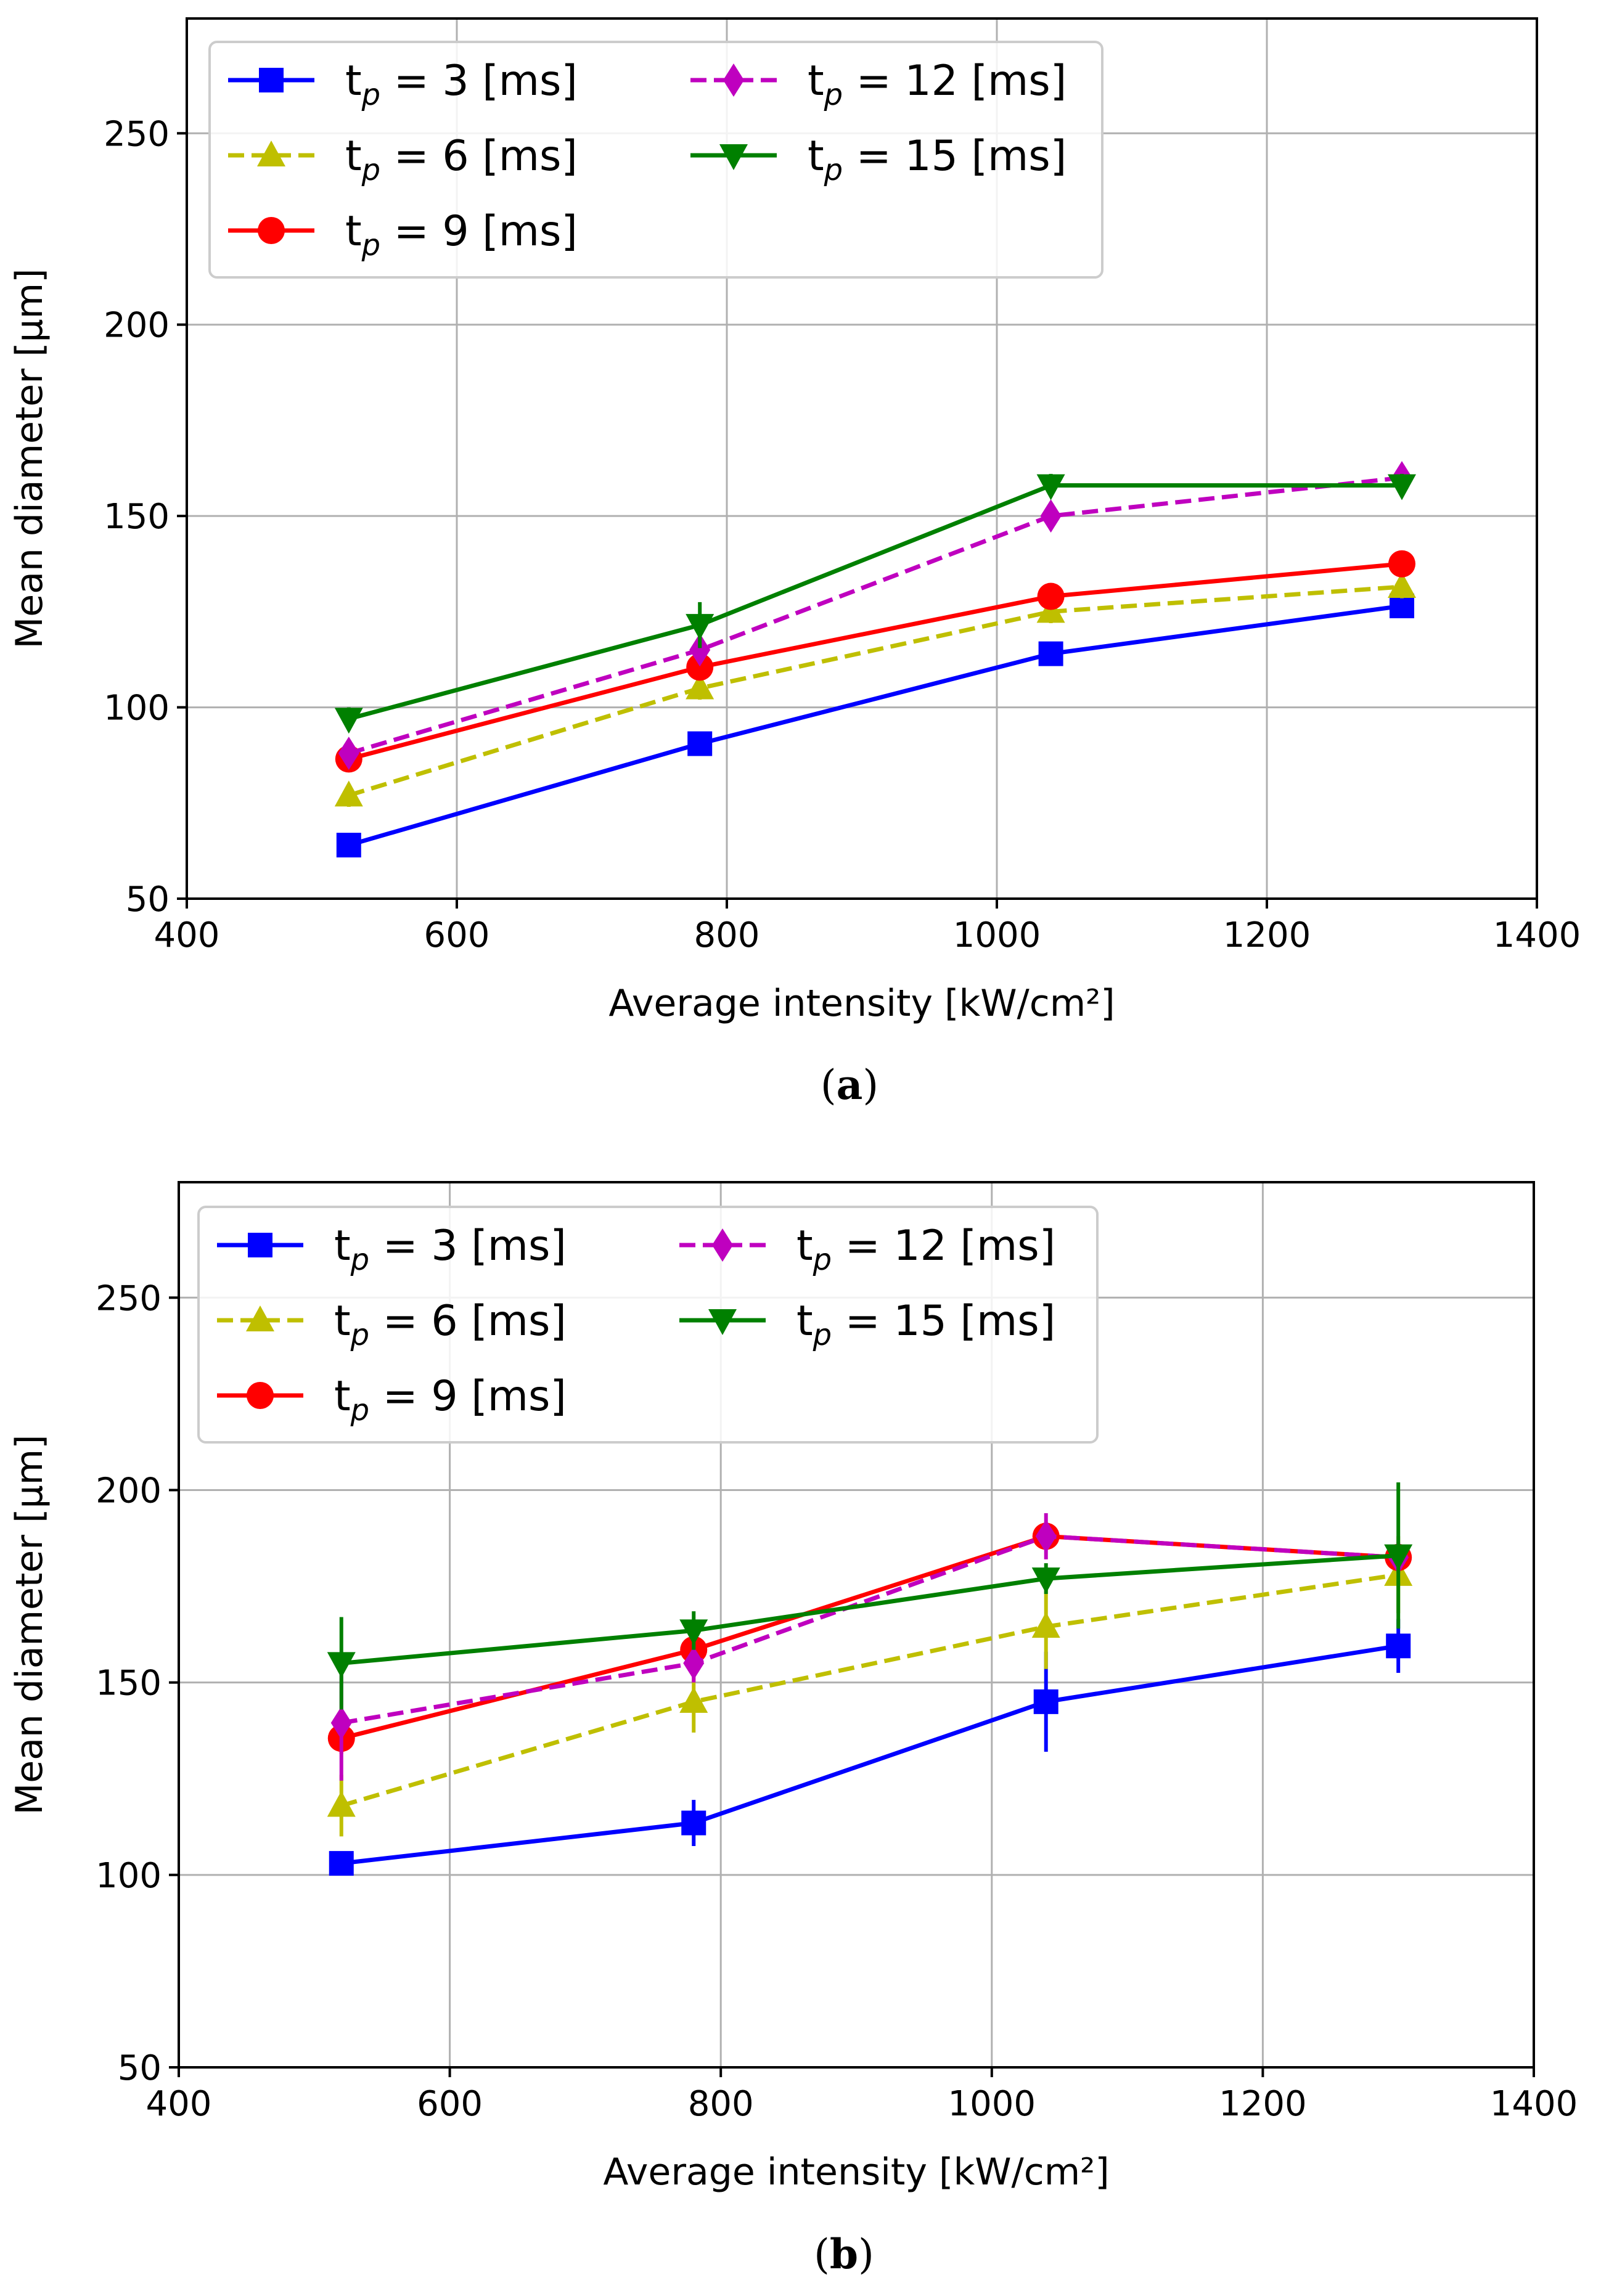  Describe the element at coordinates (1537, 935) in the screenshot. I see `x-tick-label: 1400` at that location.